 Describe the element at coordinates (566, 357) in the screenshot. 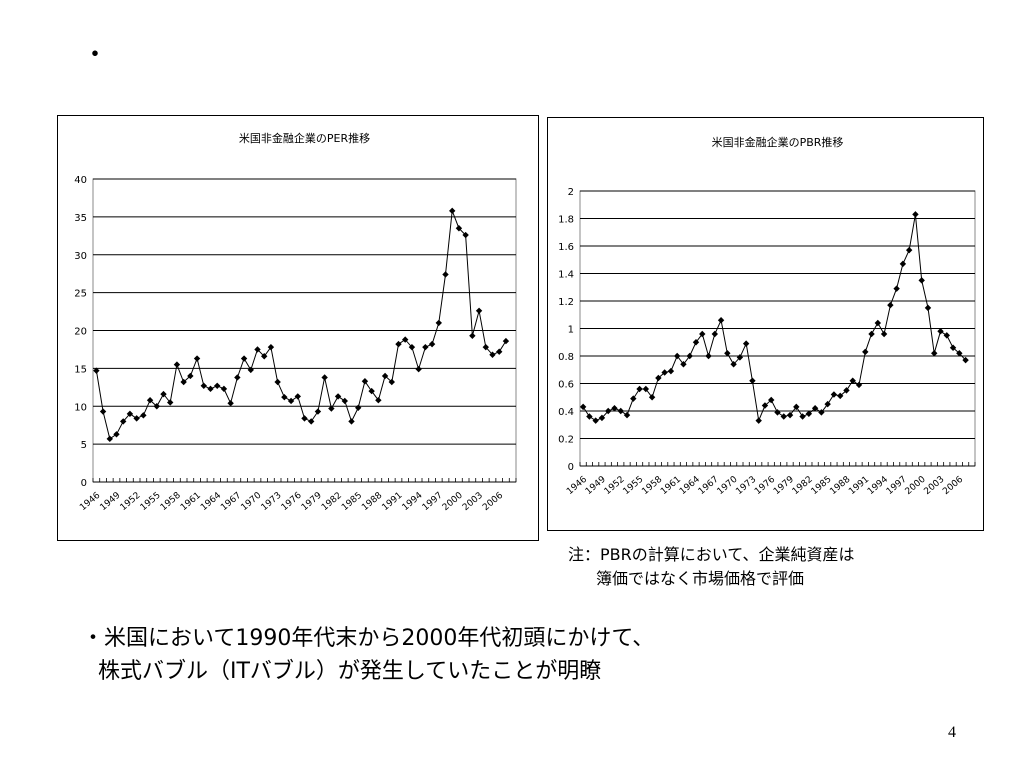

I see `y-tick-label: 0.8` at that location.